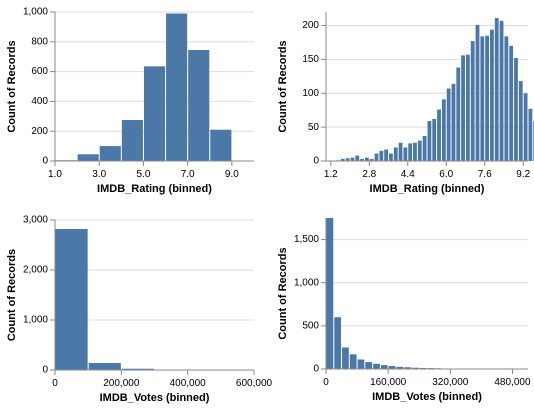 The width and height of the screenshot is (534, 408). What do you see at coordinates (39, 71) in the screenshot?
I see `y-tick-label: 600` at bounding box center [39, 71].